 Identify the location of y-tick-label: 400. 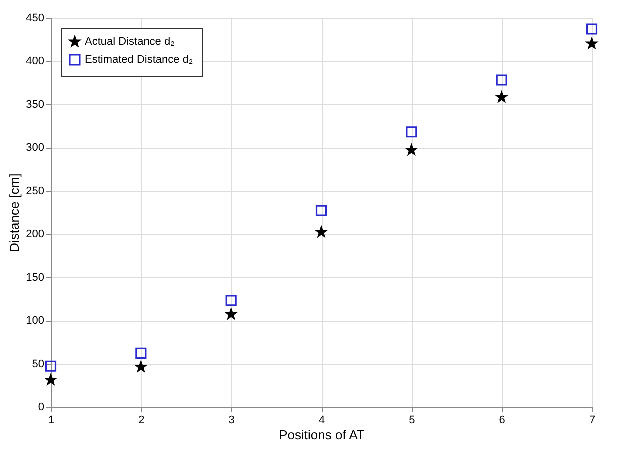
(35, 62).